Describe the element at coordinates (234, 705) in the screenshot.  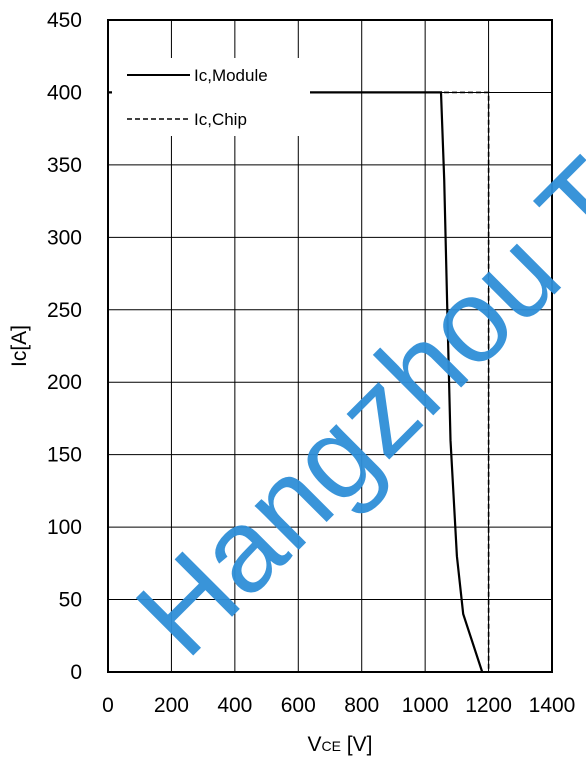
I see `x-tick-label: 400` at that location.